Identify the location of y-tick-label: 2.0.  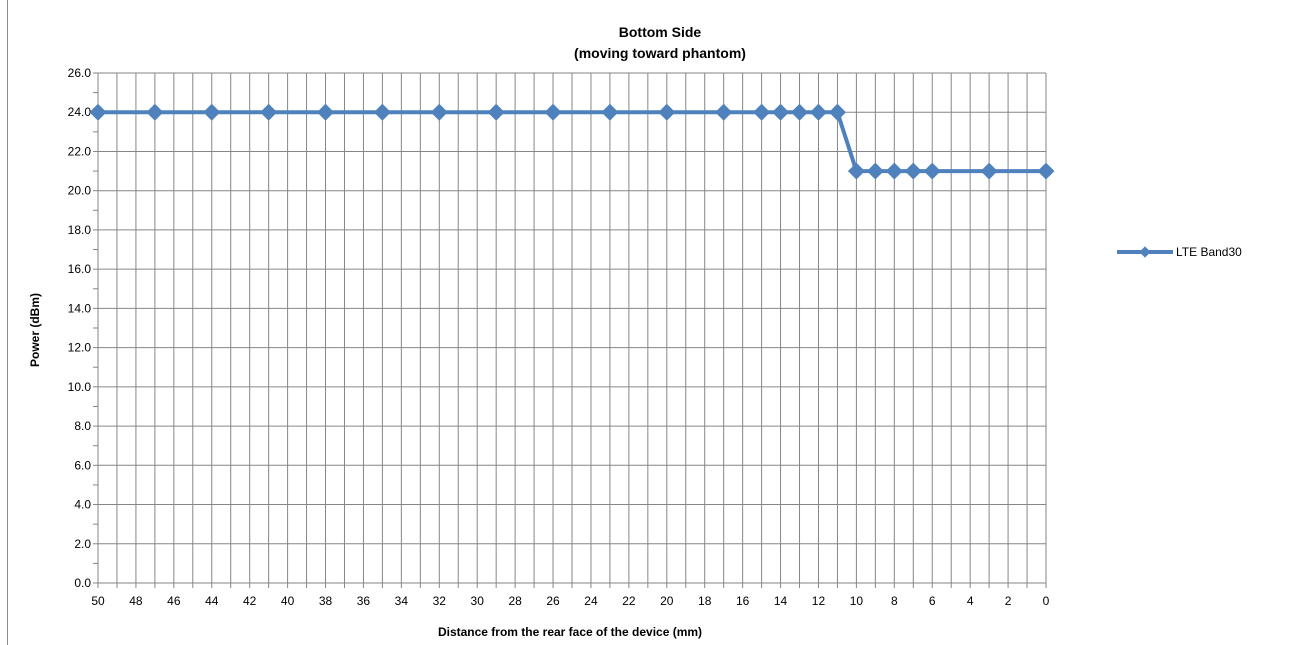
(82, 544).